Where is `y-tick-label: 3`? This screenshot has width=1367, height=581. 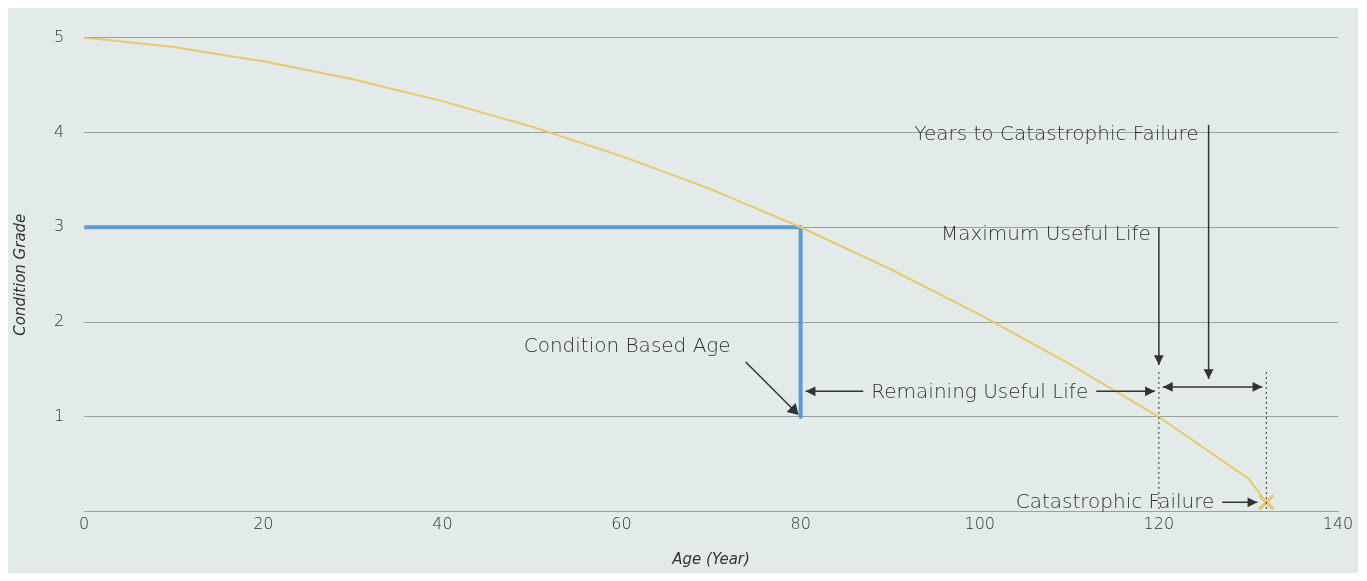
y-tick-label: 3 is located at coordinates (59, 226).